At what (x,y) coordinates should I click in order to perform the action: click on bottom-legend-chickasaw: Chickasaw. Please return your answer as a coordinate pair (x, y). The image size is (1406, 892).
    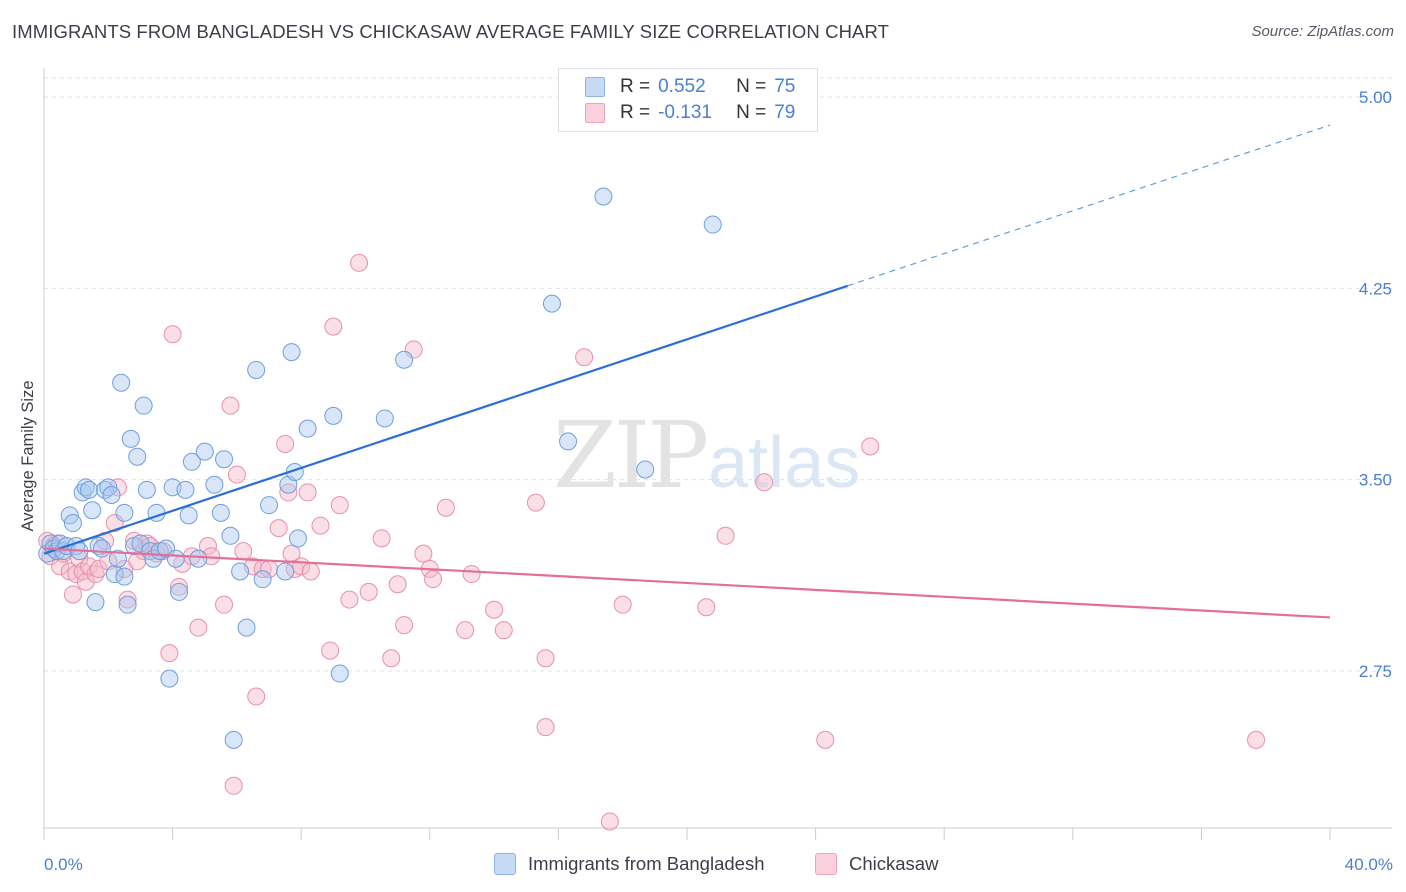
    Looking at the image, I should click on (876, 864).